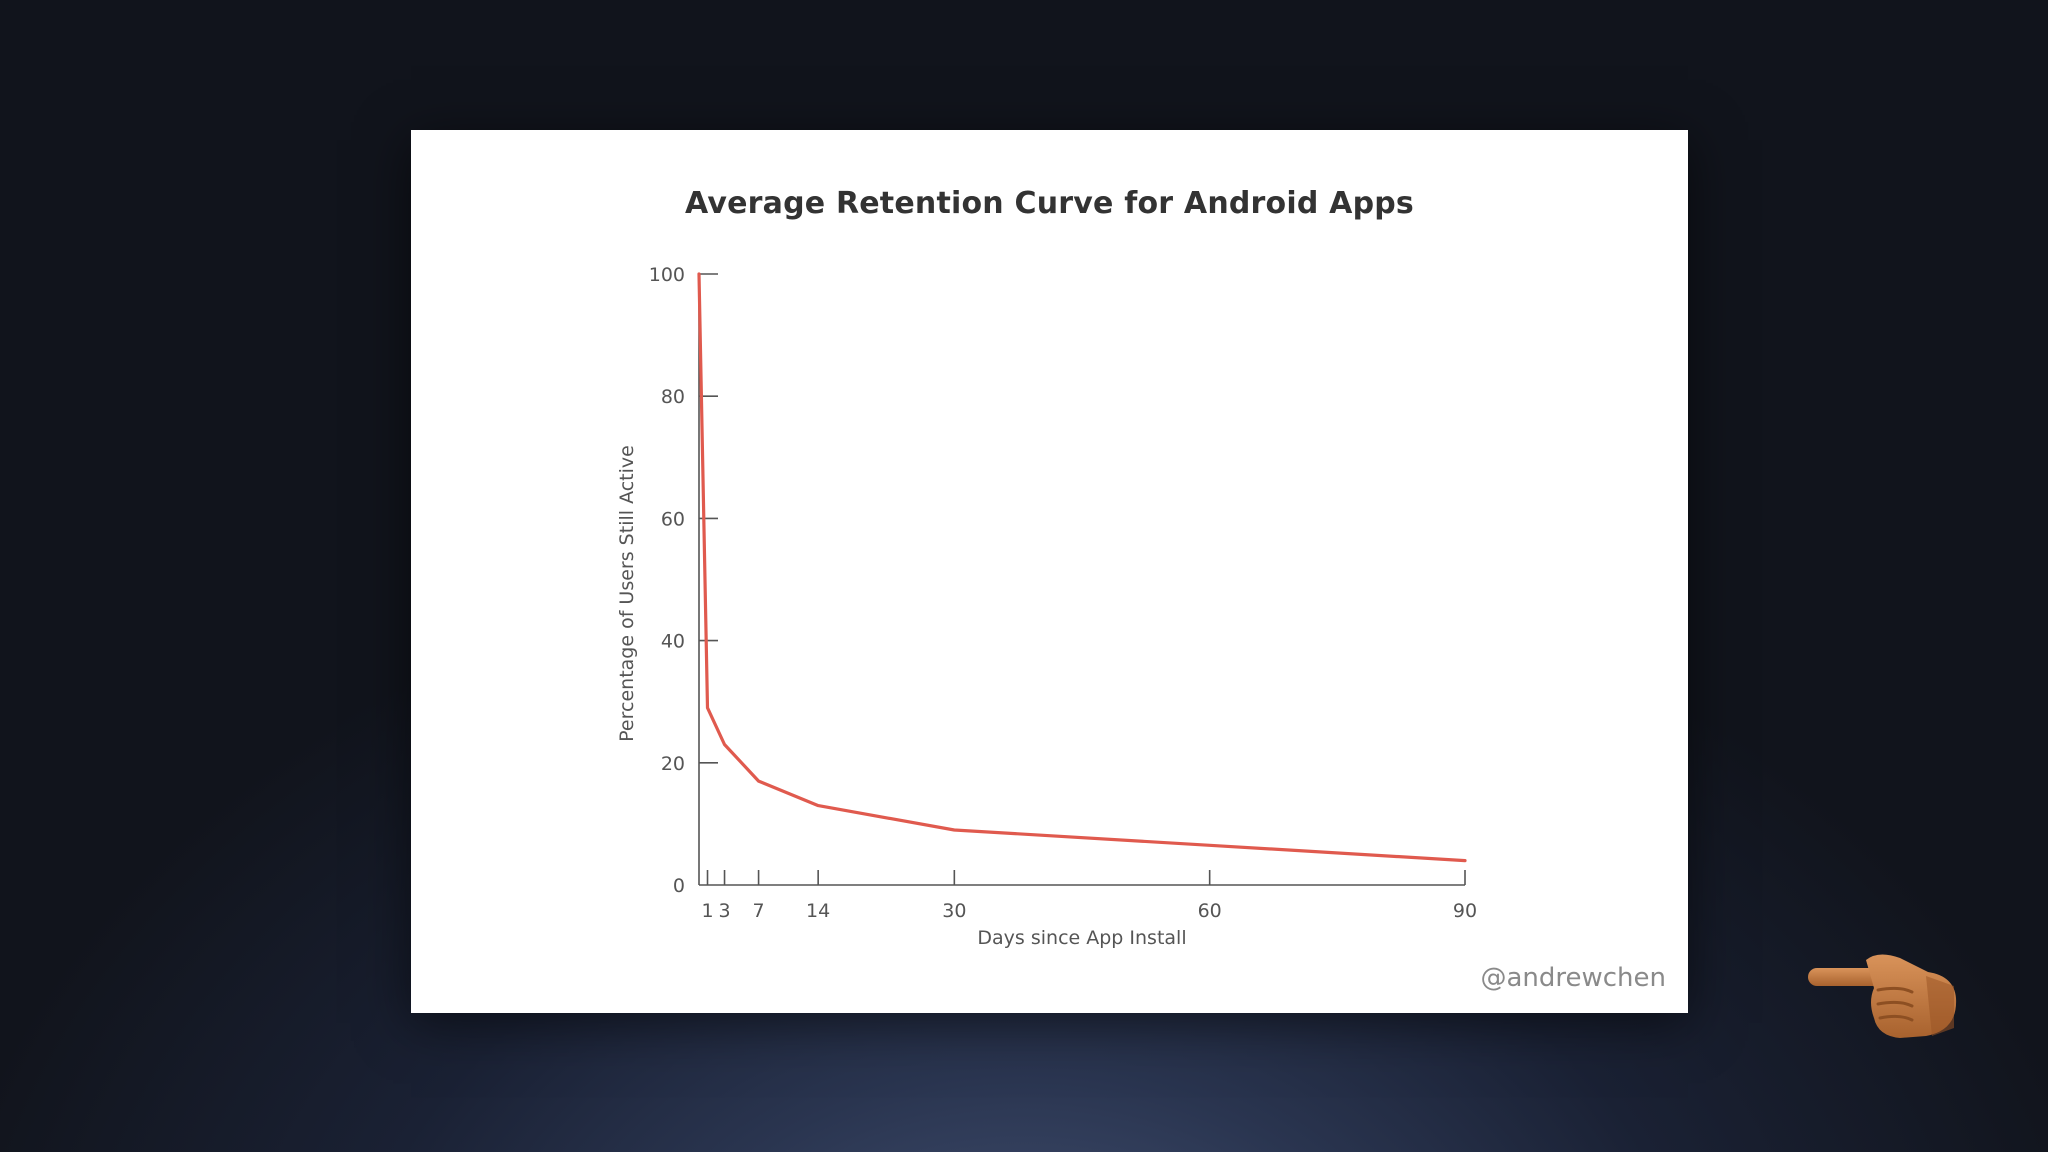 This screenshot has height=1152, width=2048. Describe the element at coordinates (1882, 996) in the screenshot. I see `pointing-hand-icon` at that location.